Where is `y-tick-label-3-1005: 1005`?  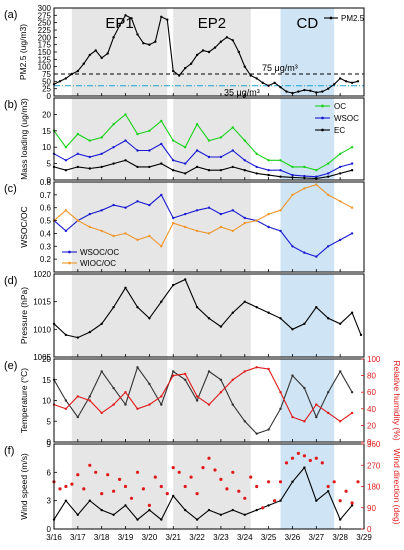
y-tick-label-3-1005: 1005 is located at coordinates (42, 357).